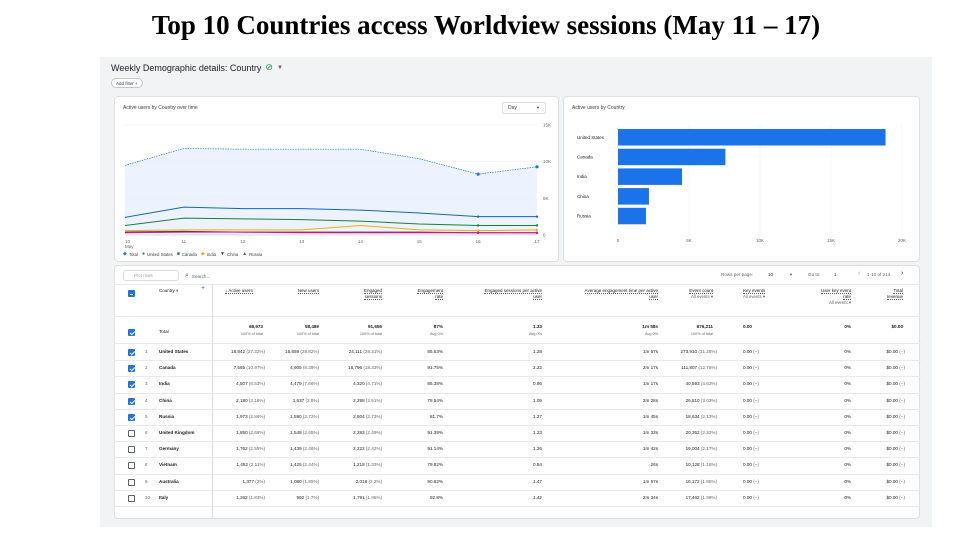 The height and width of the screenshot is (547, 972). Describe the element at coordinates (902, 240) in the screenshot. I see `x-tick-label: 20K` at that location.